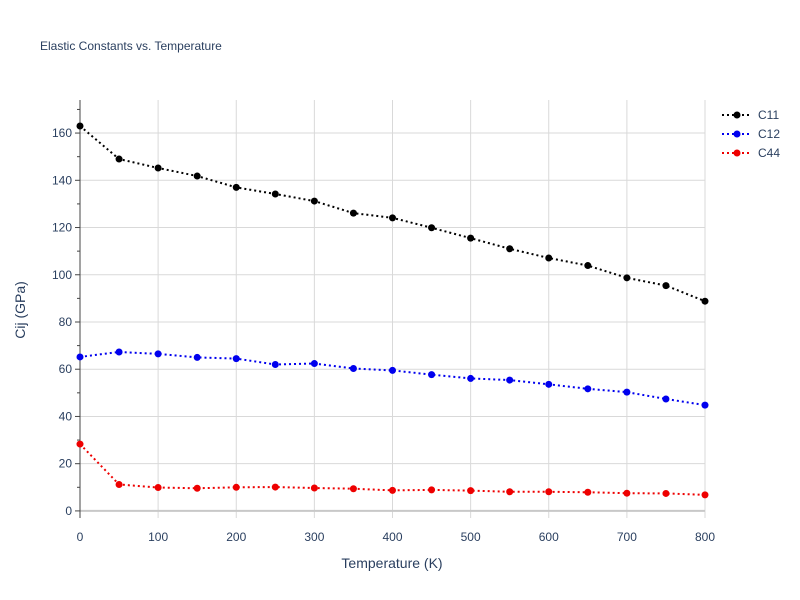 Image resolution: width=800 pixels, height=600 pixels. I want to click on series-c44, so click(392, 469).